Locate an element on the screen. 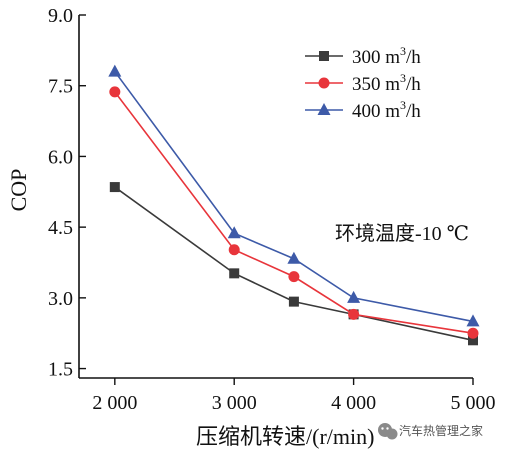 This screenshot has height=455, width=520. legend-item: 350 m3/h is located at coordinates (363, 83).